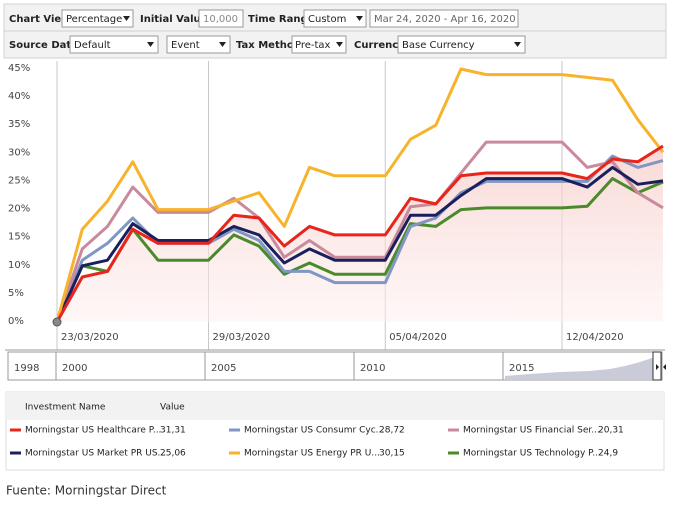 The width and height of the screenshot is (676, 508). What do you see at coordinates (43, 45) in the screenshot?
I see `label: Source Data` at bounding box center [43, 45].